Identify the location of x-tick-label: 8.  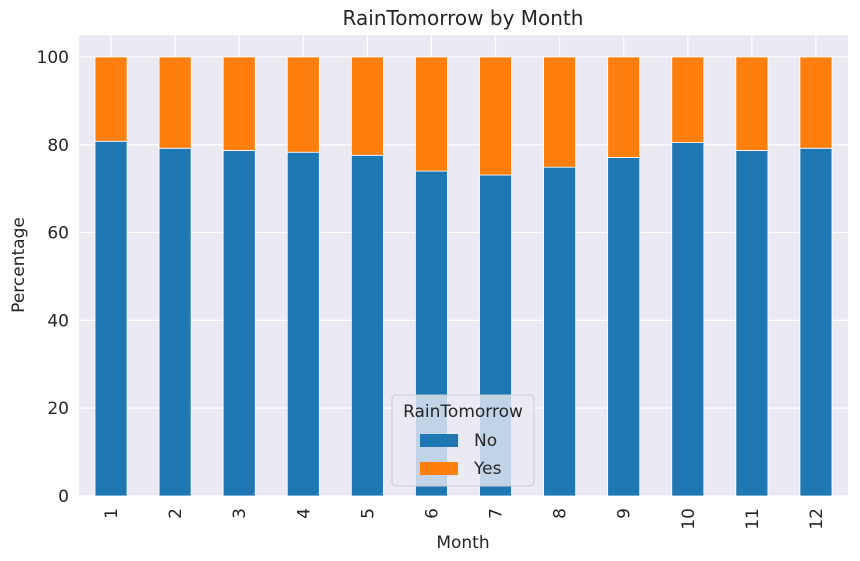
(561, 513).